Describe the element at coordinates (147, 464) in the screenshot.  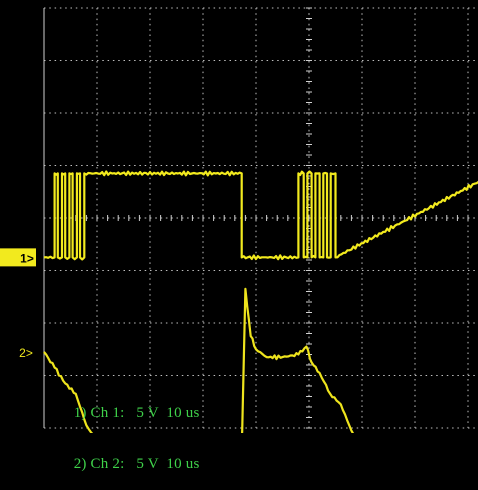
I see `ch2-volts-per-div: 5 V` at that location.